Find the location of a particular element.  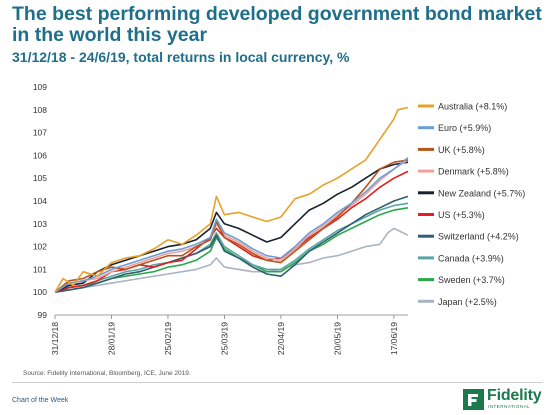

legend-label: Denmark (+5.8%) is located at coordinates (473, 172).